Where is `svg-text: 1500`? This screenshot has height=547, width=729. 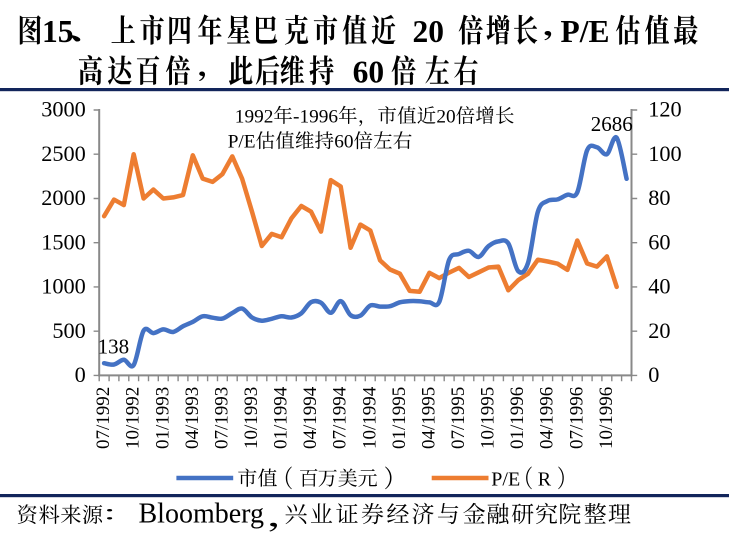 svg-text: 1500 is located at coordinates (63, 241).